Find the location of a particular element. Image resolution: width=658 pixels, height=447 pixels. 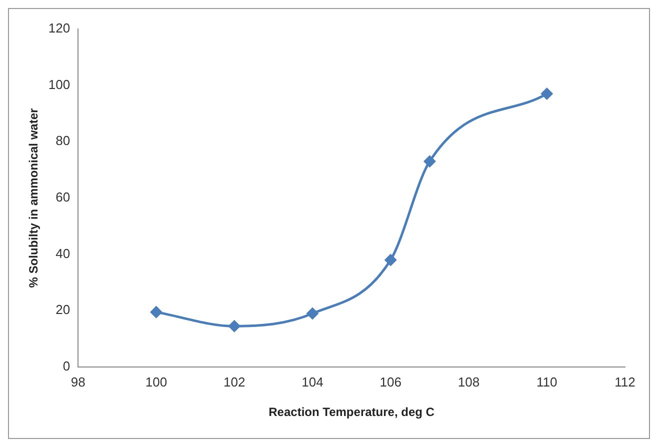

x-tick-label: 110 is located at coordinates (547, 382).